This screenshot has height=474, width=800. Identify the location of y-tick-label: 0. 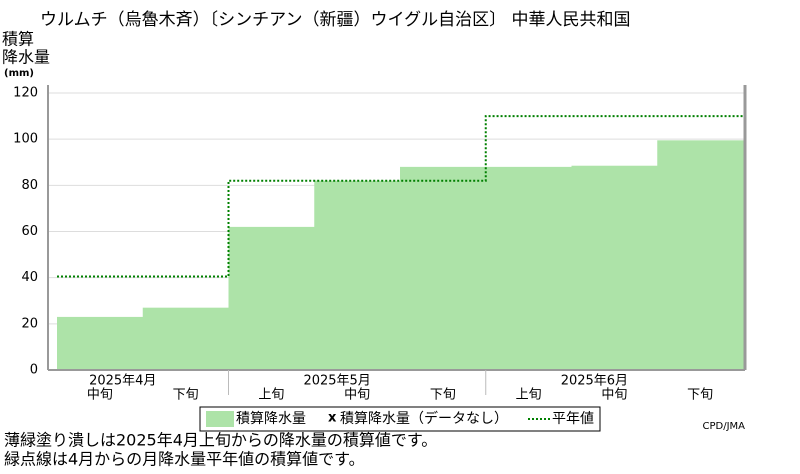
(34, 370).